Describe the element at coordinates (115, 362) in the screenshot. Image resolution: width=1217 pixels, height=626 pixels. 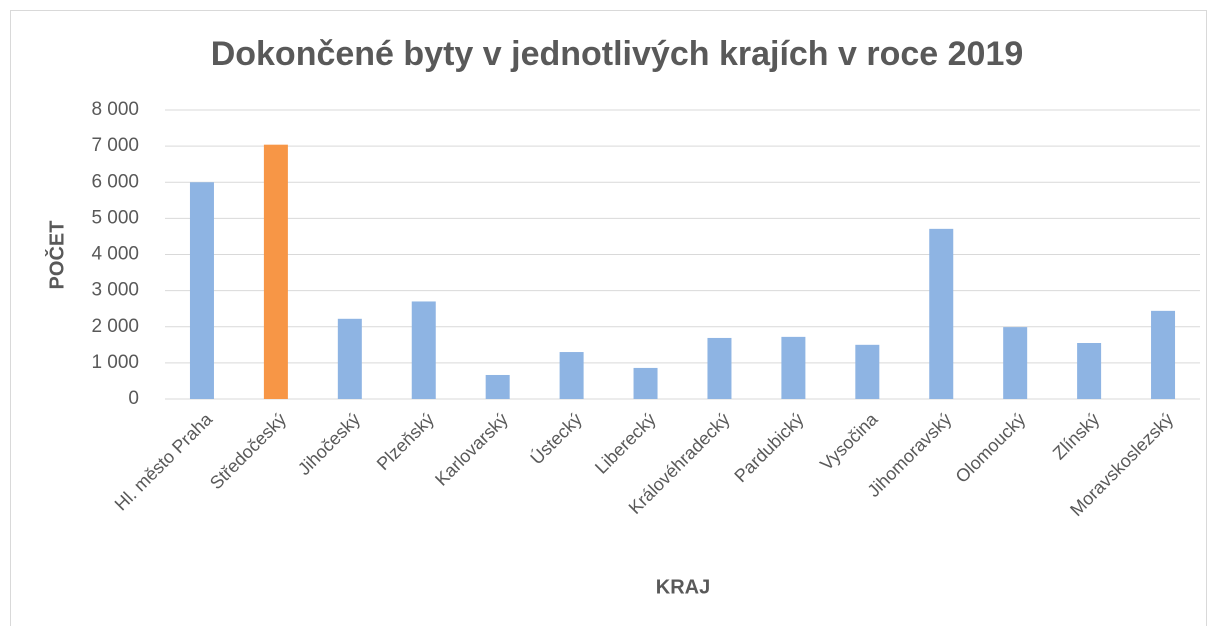
I see `y-tick-label: 1 000` at that location.